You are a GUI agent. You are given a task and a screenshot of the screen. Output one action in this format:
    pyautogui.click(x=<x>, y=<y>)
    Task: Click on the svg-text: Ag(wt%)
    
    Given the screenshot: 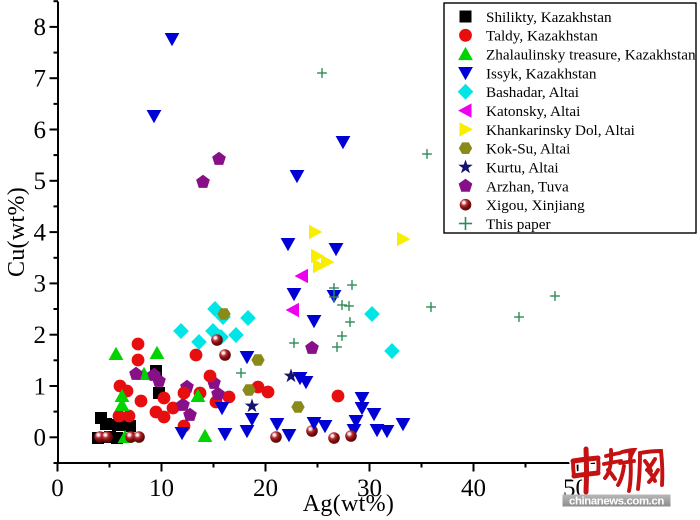 What is the action you would take?
    pyautogui.click(x=348, y=504)
    